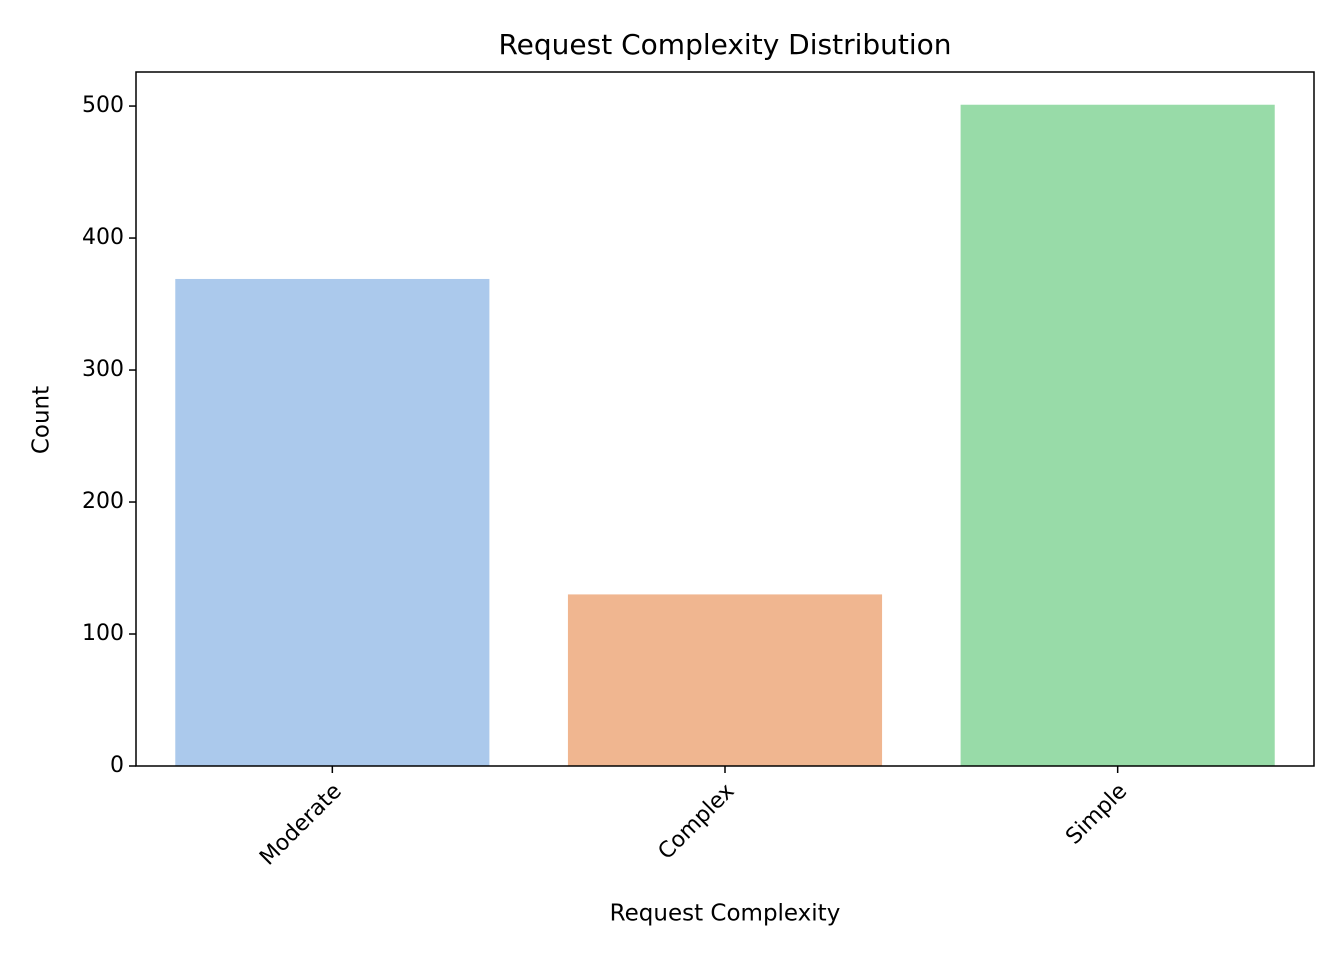 This screenshot has width=1344, height=960. Describe the element at coordinates (725, 914) in the screenshot. I see `x-axis-label: Request Complexity` at that location.